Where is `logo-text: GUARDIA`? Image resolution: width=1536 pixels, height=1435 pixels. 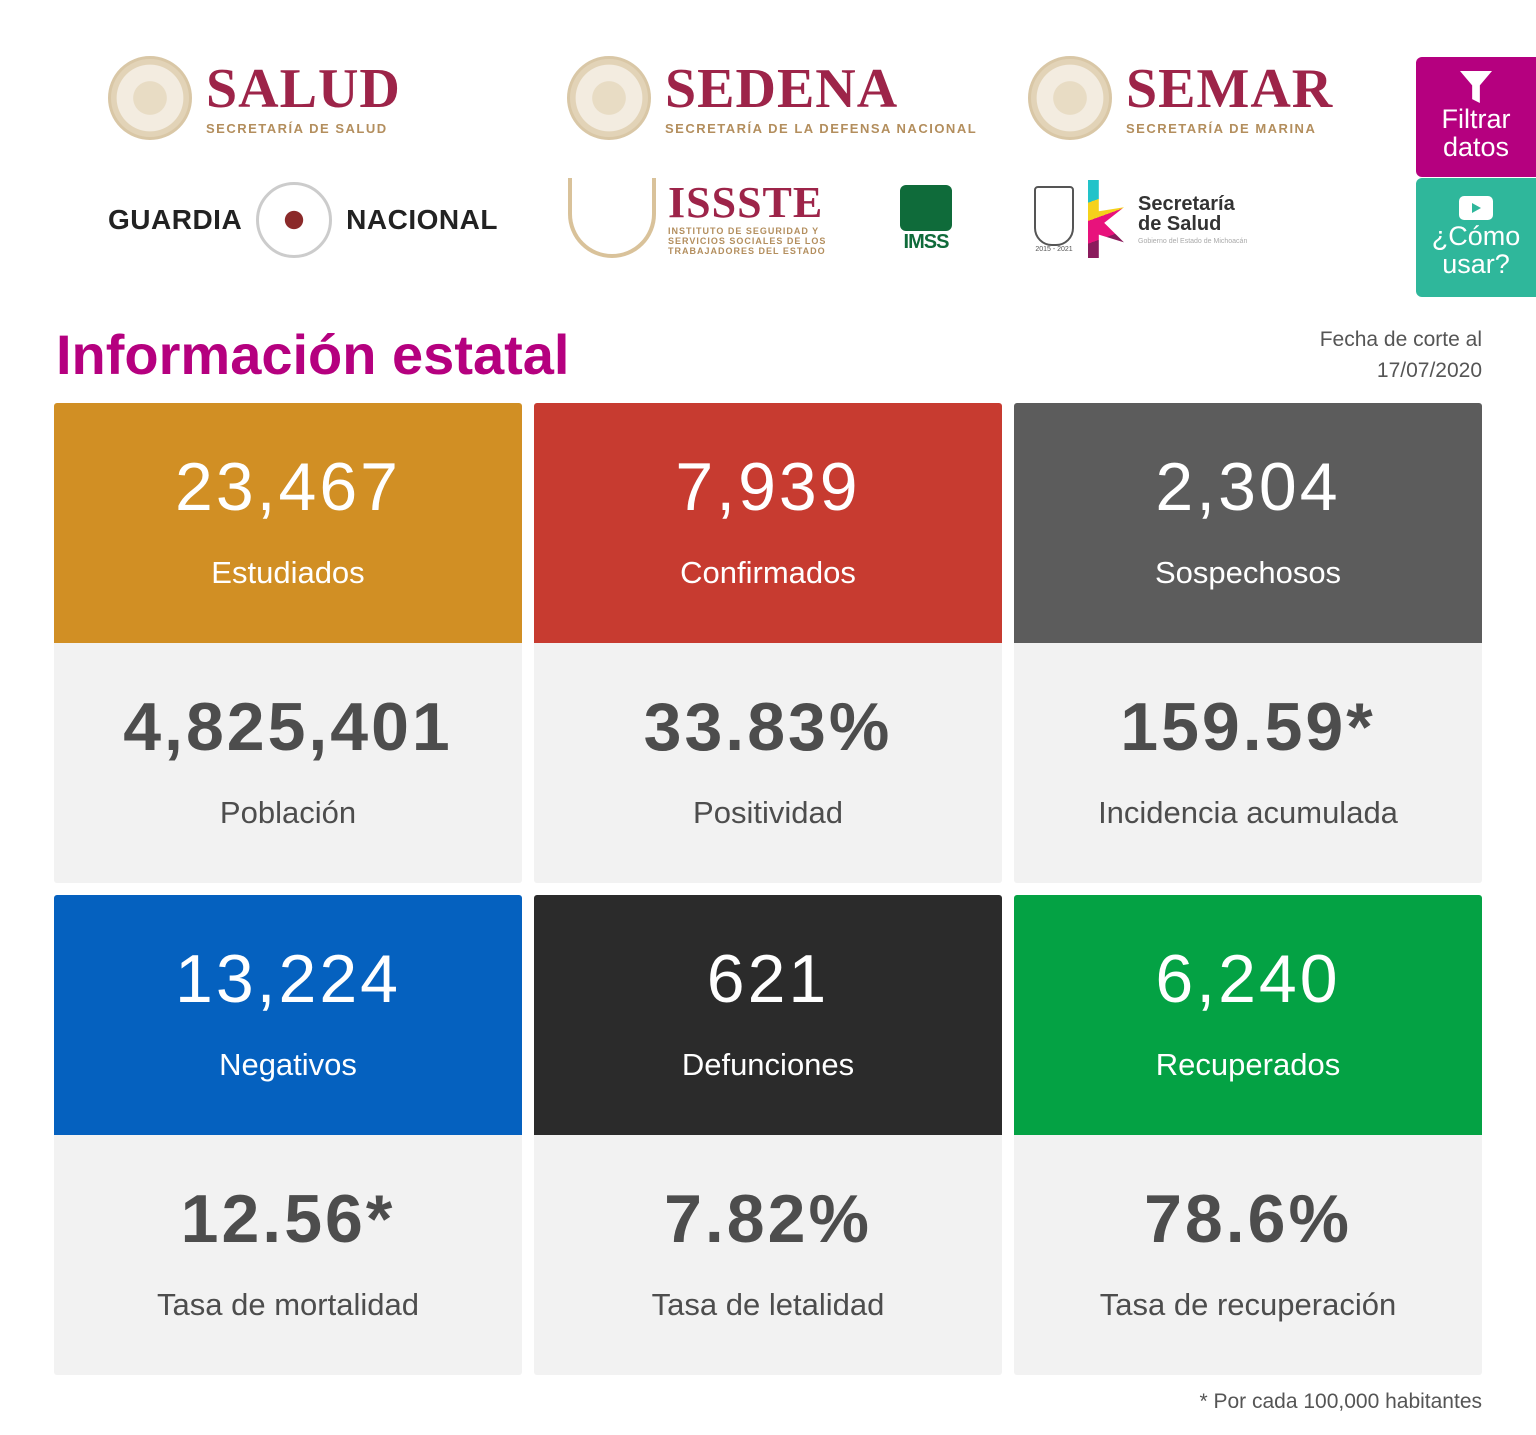
logo-text: GUARDIA is located at coordinates (175, 219).